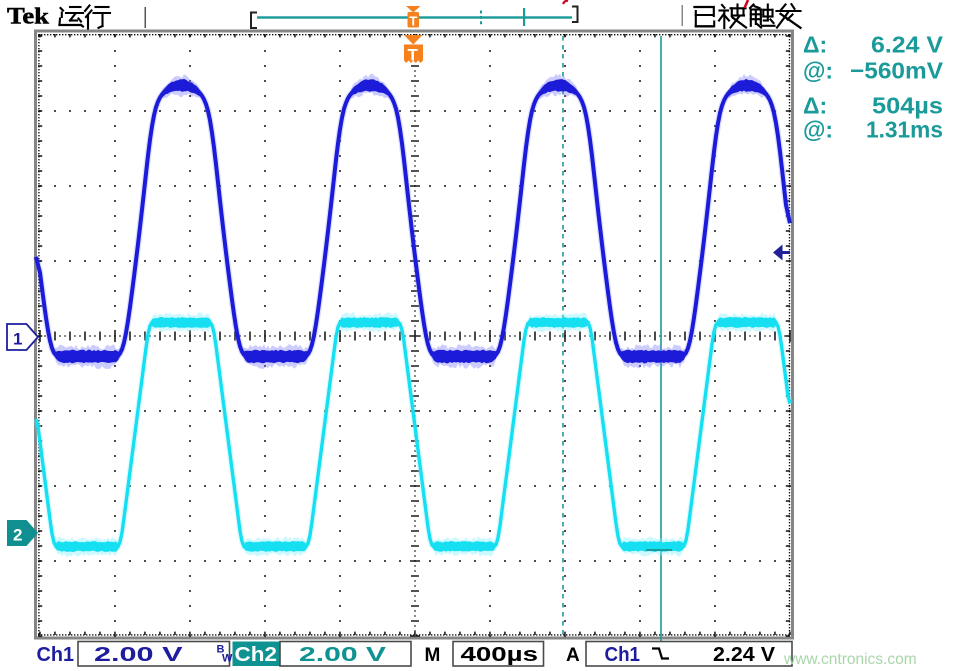  Describe the element at coordinates (897, 71) in the screenshot. I see `svg-text: −560mV` at that location.